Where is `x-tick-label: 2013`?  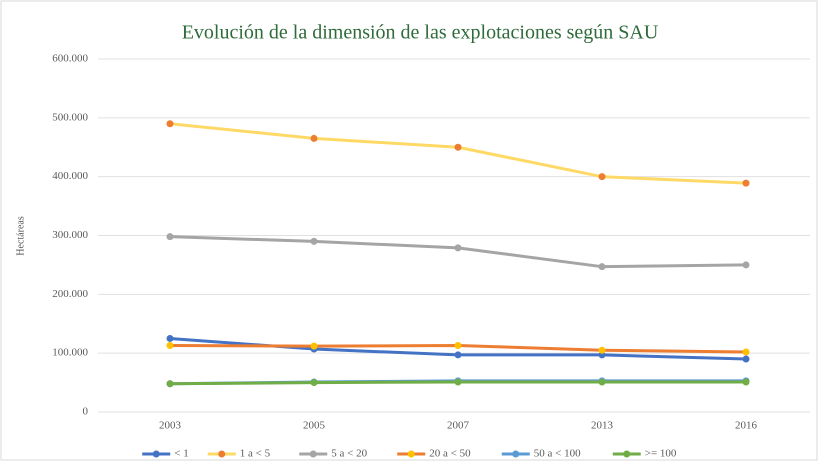
x-tick-label: 2013 is located at coordinates (602, 426).